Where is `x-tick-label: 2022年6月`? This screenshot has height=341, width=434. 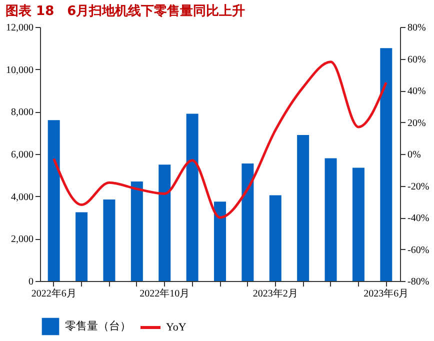
x-tick-label: 2022年6月 is located at coordinates (53, 294).